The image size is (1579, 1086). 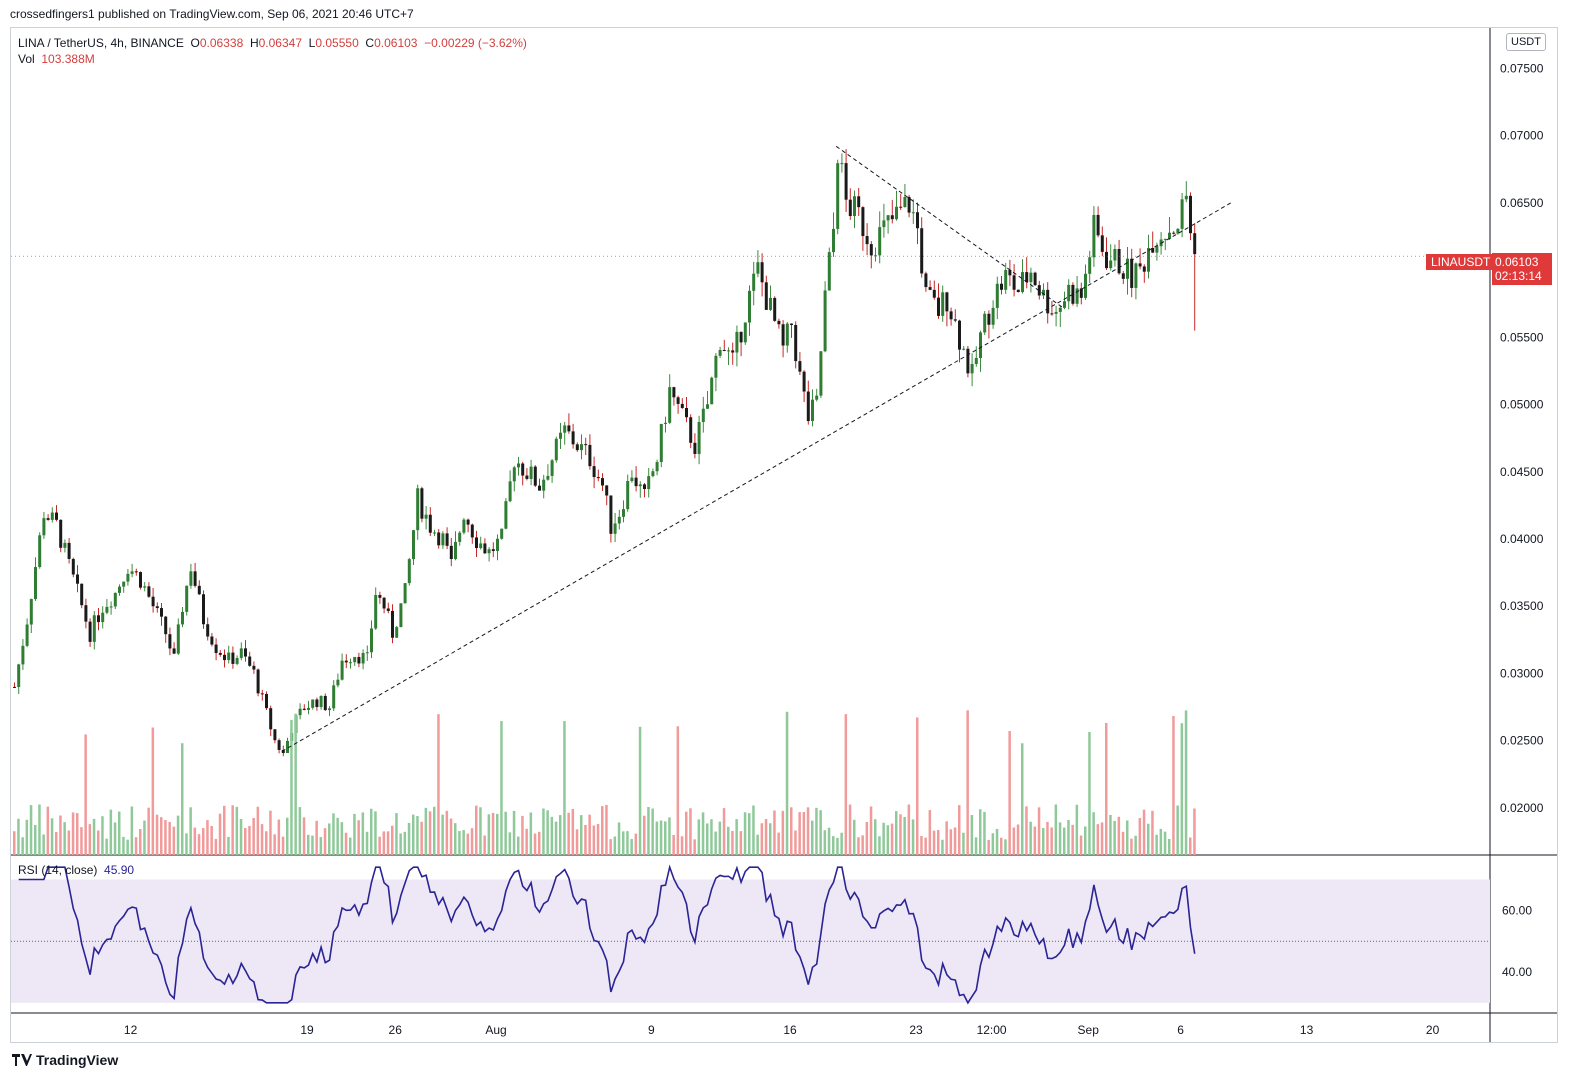 What do you see at coordinates (1522, 269) in the screenshot?
I see `last-price-tag: 0.06103 02:13:14` at bounding box center [1522, 269].